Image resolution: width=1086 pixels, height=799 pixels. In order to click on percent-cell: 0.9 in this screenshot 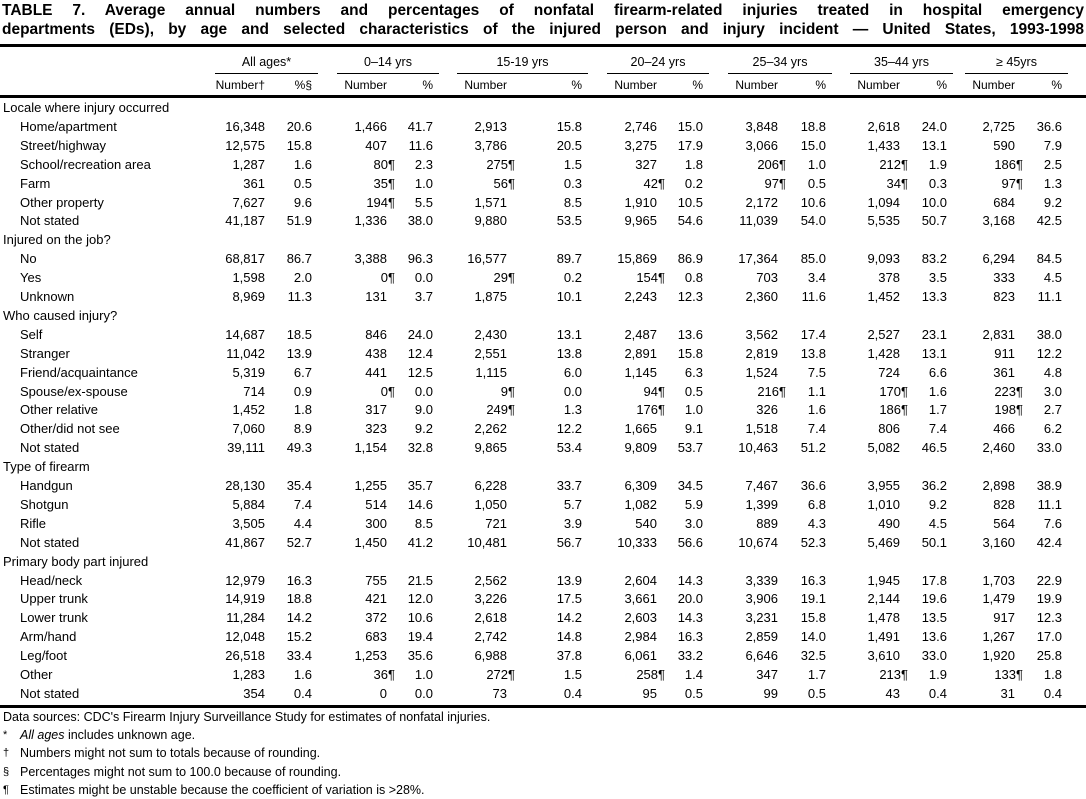, I will do `click(302, 391)`.